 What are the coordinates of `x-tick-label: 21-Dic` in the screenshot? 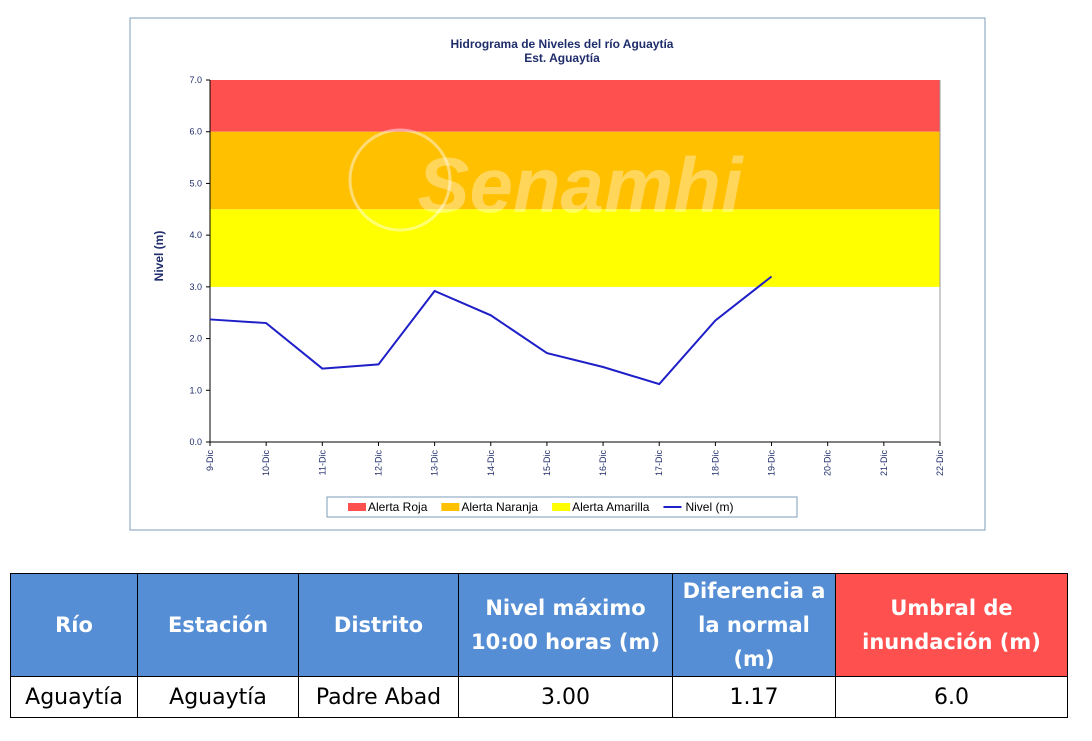 It's located at (884, 463).